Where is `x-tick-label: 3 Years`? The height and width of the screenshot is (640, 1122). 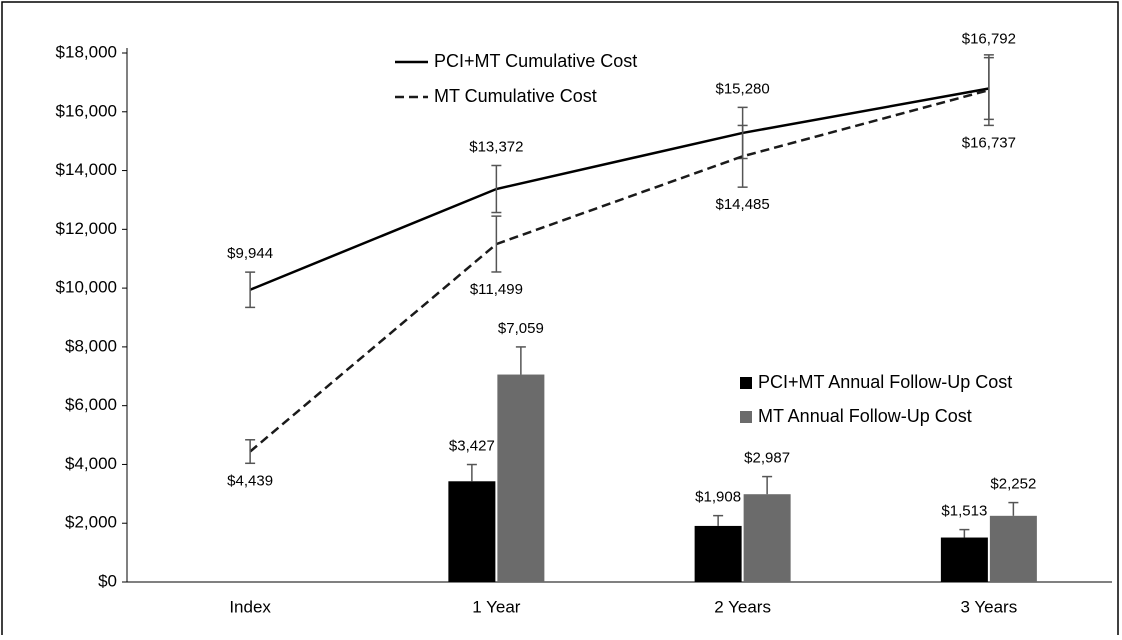
x-tick-label: 3 Years is located at coordinates (989, 606).